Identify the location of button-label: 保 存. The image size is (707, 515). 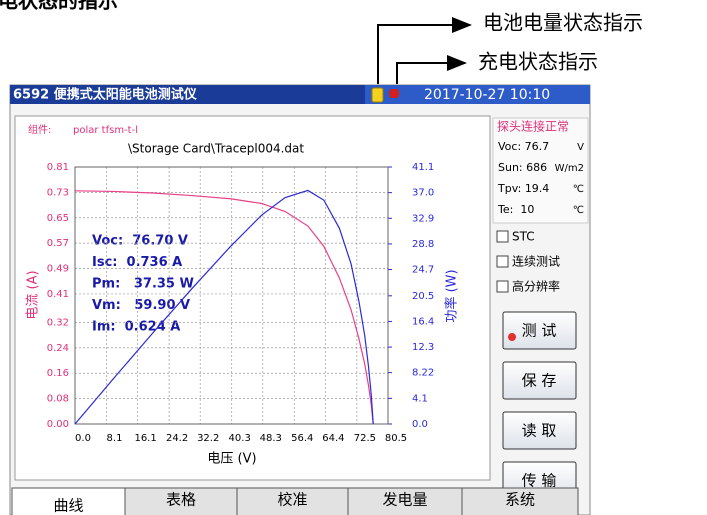
(539, 381).